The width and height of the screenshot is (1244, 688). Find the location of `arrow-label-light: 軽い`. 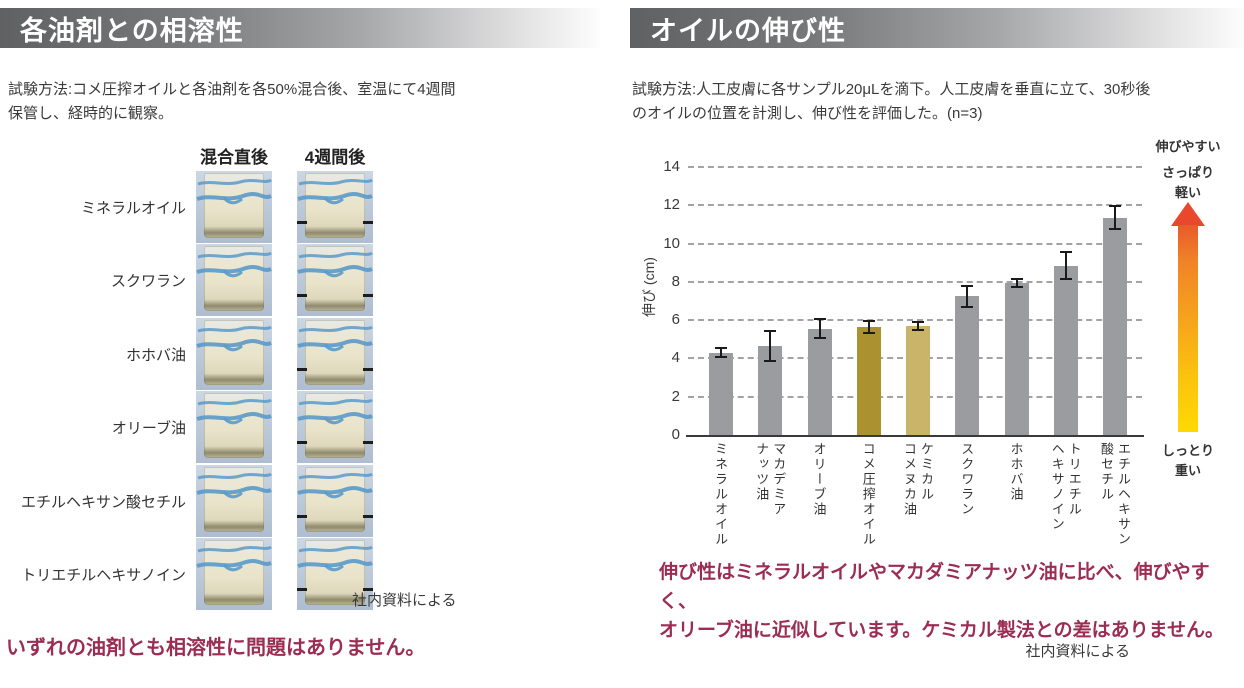

arrow-label-light: 軽い is located at coordinates (1187, 192).